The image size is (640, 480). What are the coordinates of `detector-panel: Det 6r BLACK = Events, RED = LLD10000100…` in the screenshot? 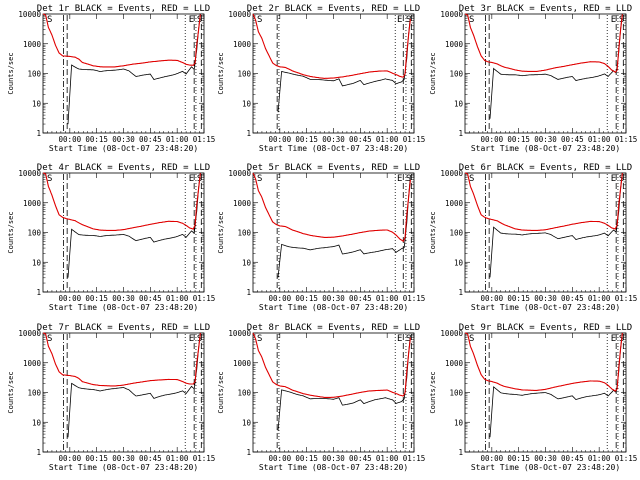 It's located at (533, 237).